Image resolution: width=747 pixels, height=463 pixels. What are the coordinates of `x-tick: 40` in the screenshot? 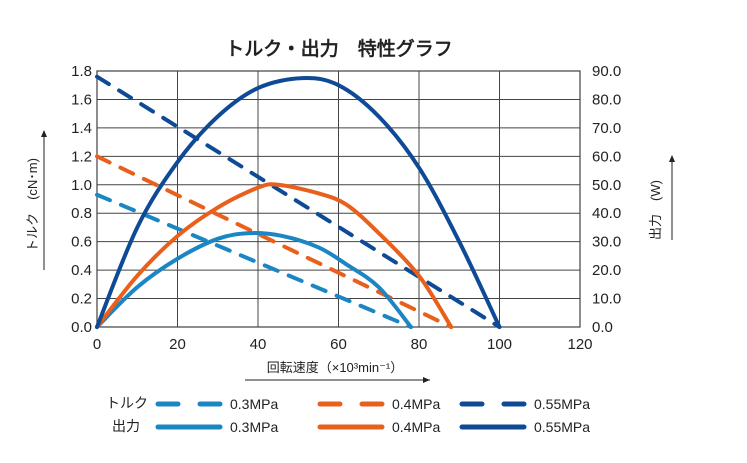 It's located at (258, 344).